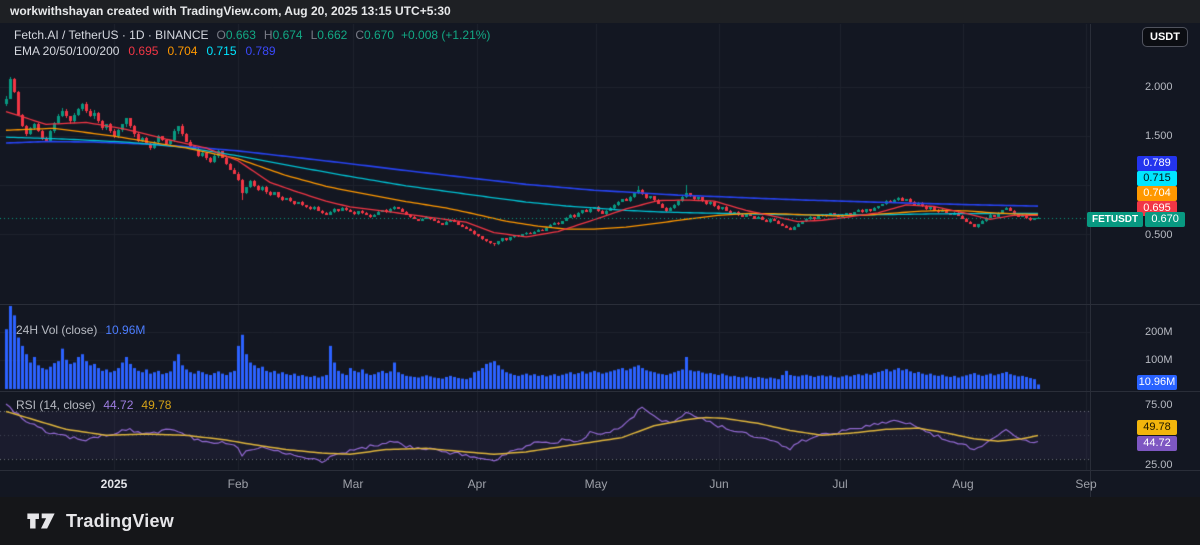 The width and height of the screenshot is (1200, 545). Describe the element at coordinates (41, 521) in the screenshot. I see `tradingview-logo-icon` at that location.